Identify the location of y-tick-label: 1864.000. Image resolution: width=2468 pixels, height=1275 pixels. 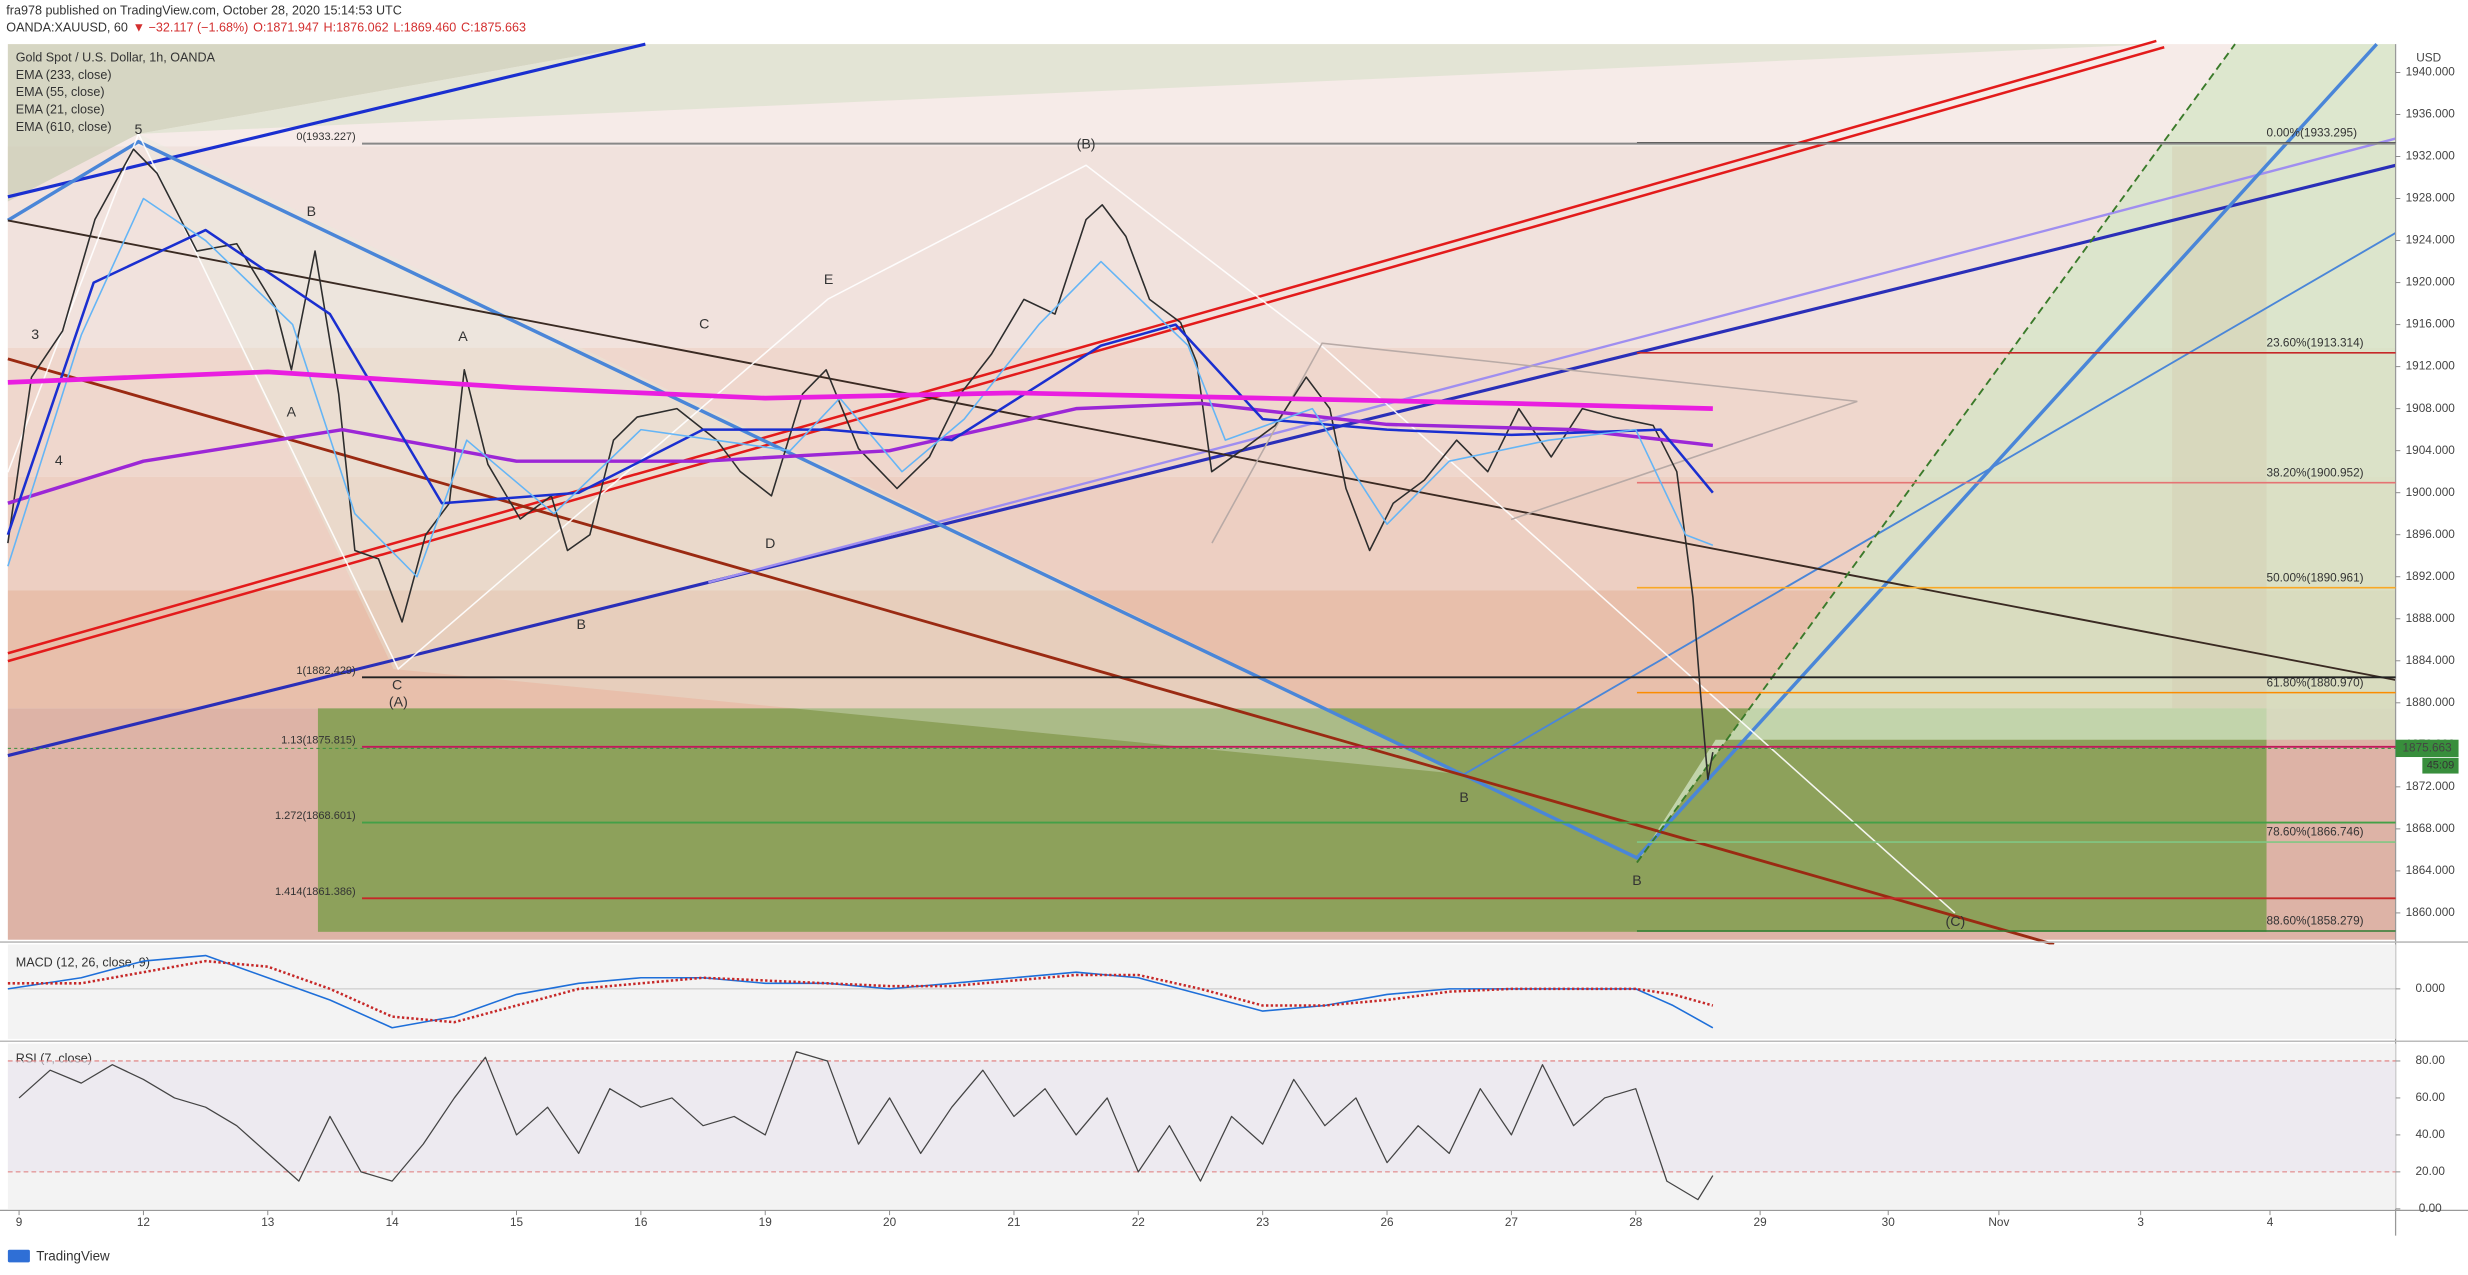
(2431, 870).